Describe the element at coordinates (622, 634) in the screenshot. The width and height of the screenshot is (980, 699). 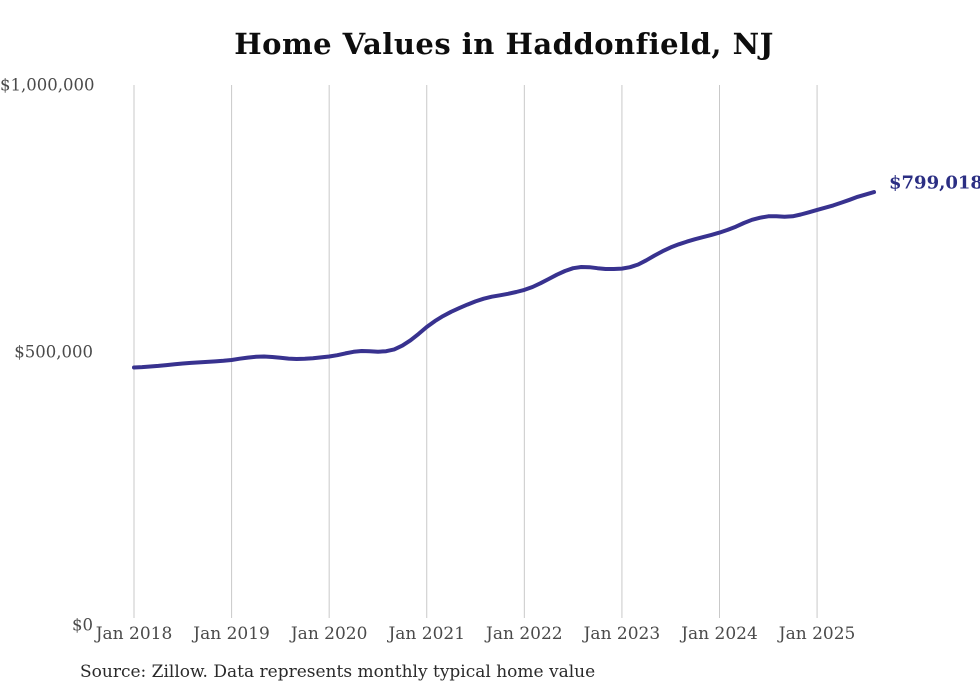
I see `x-axis-tick-label: Jan 2023` at that location.